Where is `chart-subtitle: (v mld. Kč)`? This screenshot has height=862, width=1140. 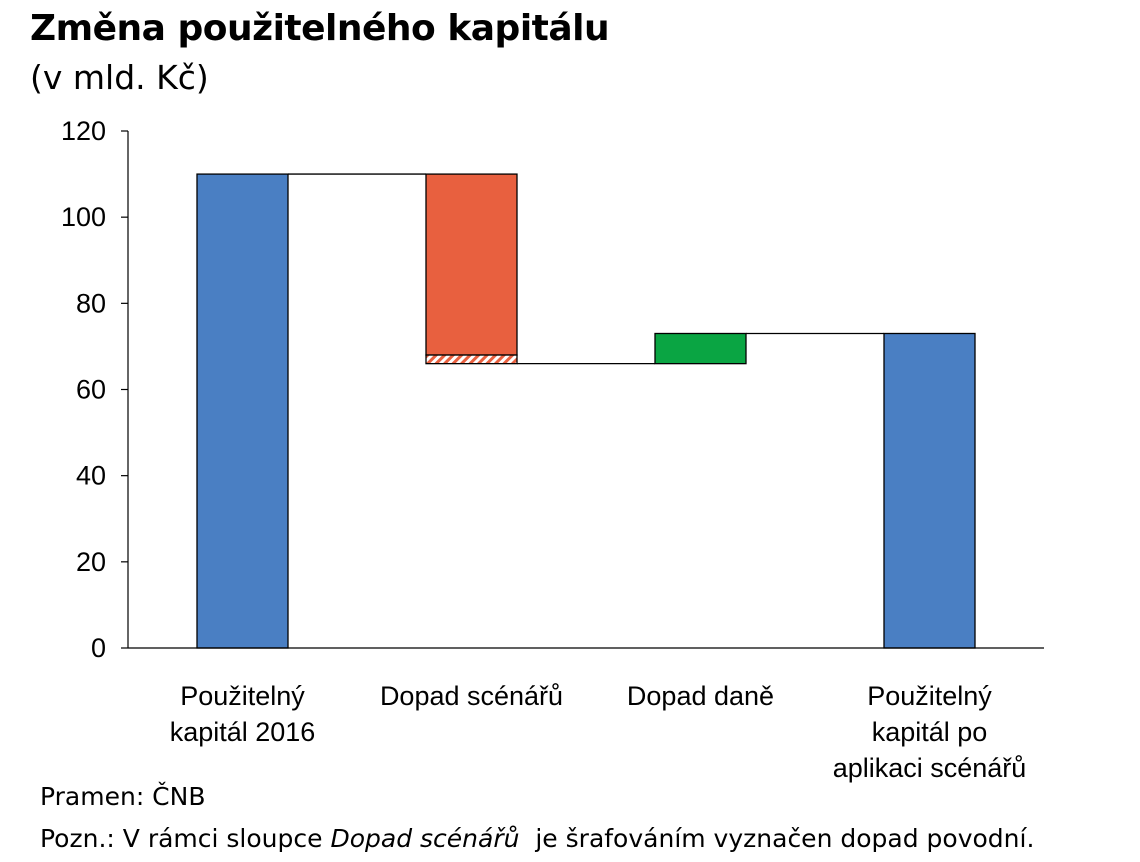 chart-subtitle: (v mld. Kč) is located at coordinates (119, 77).